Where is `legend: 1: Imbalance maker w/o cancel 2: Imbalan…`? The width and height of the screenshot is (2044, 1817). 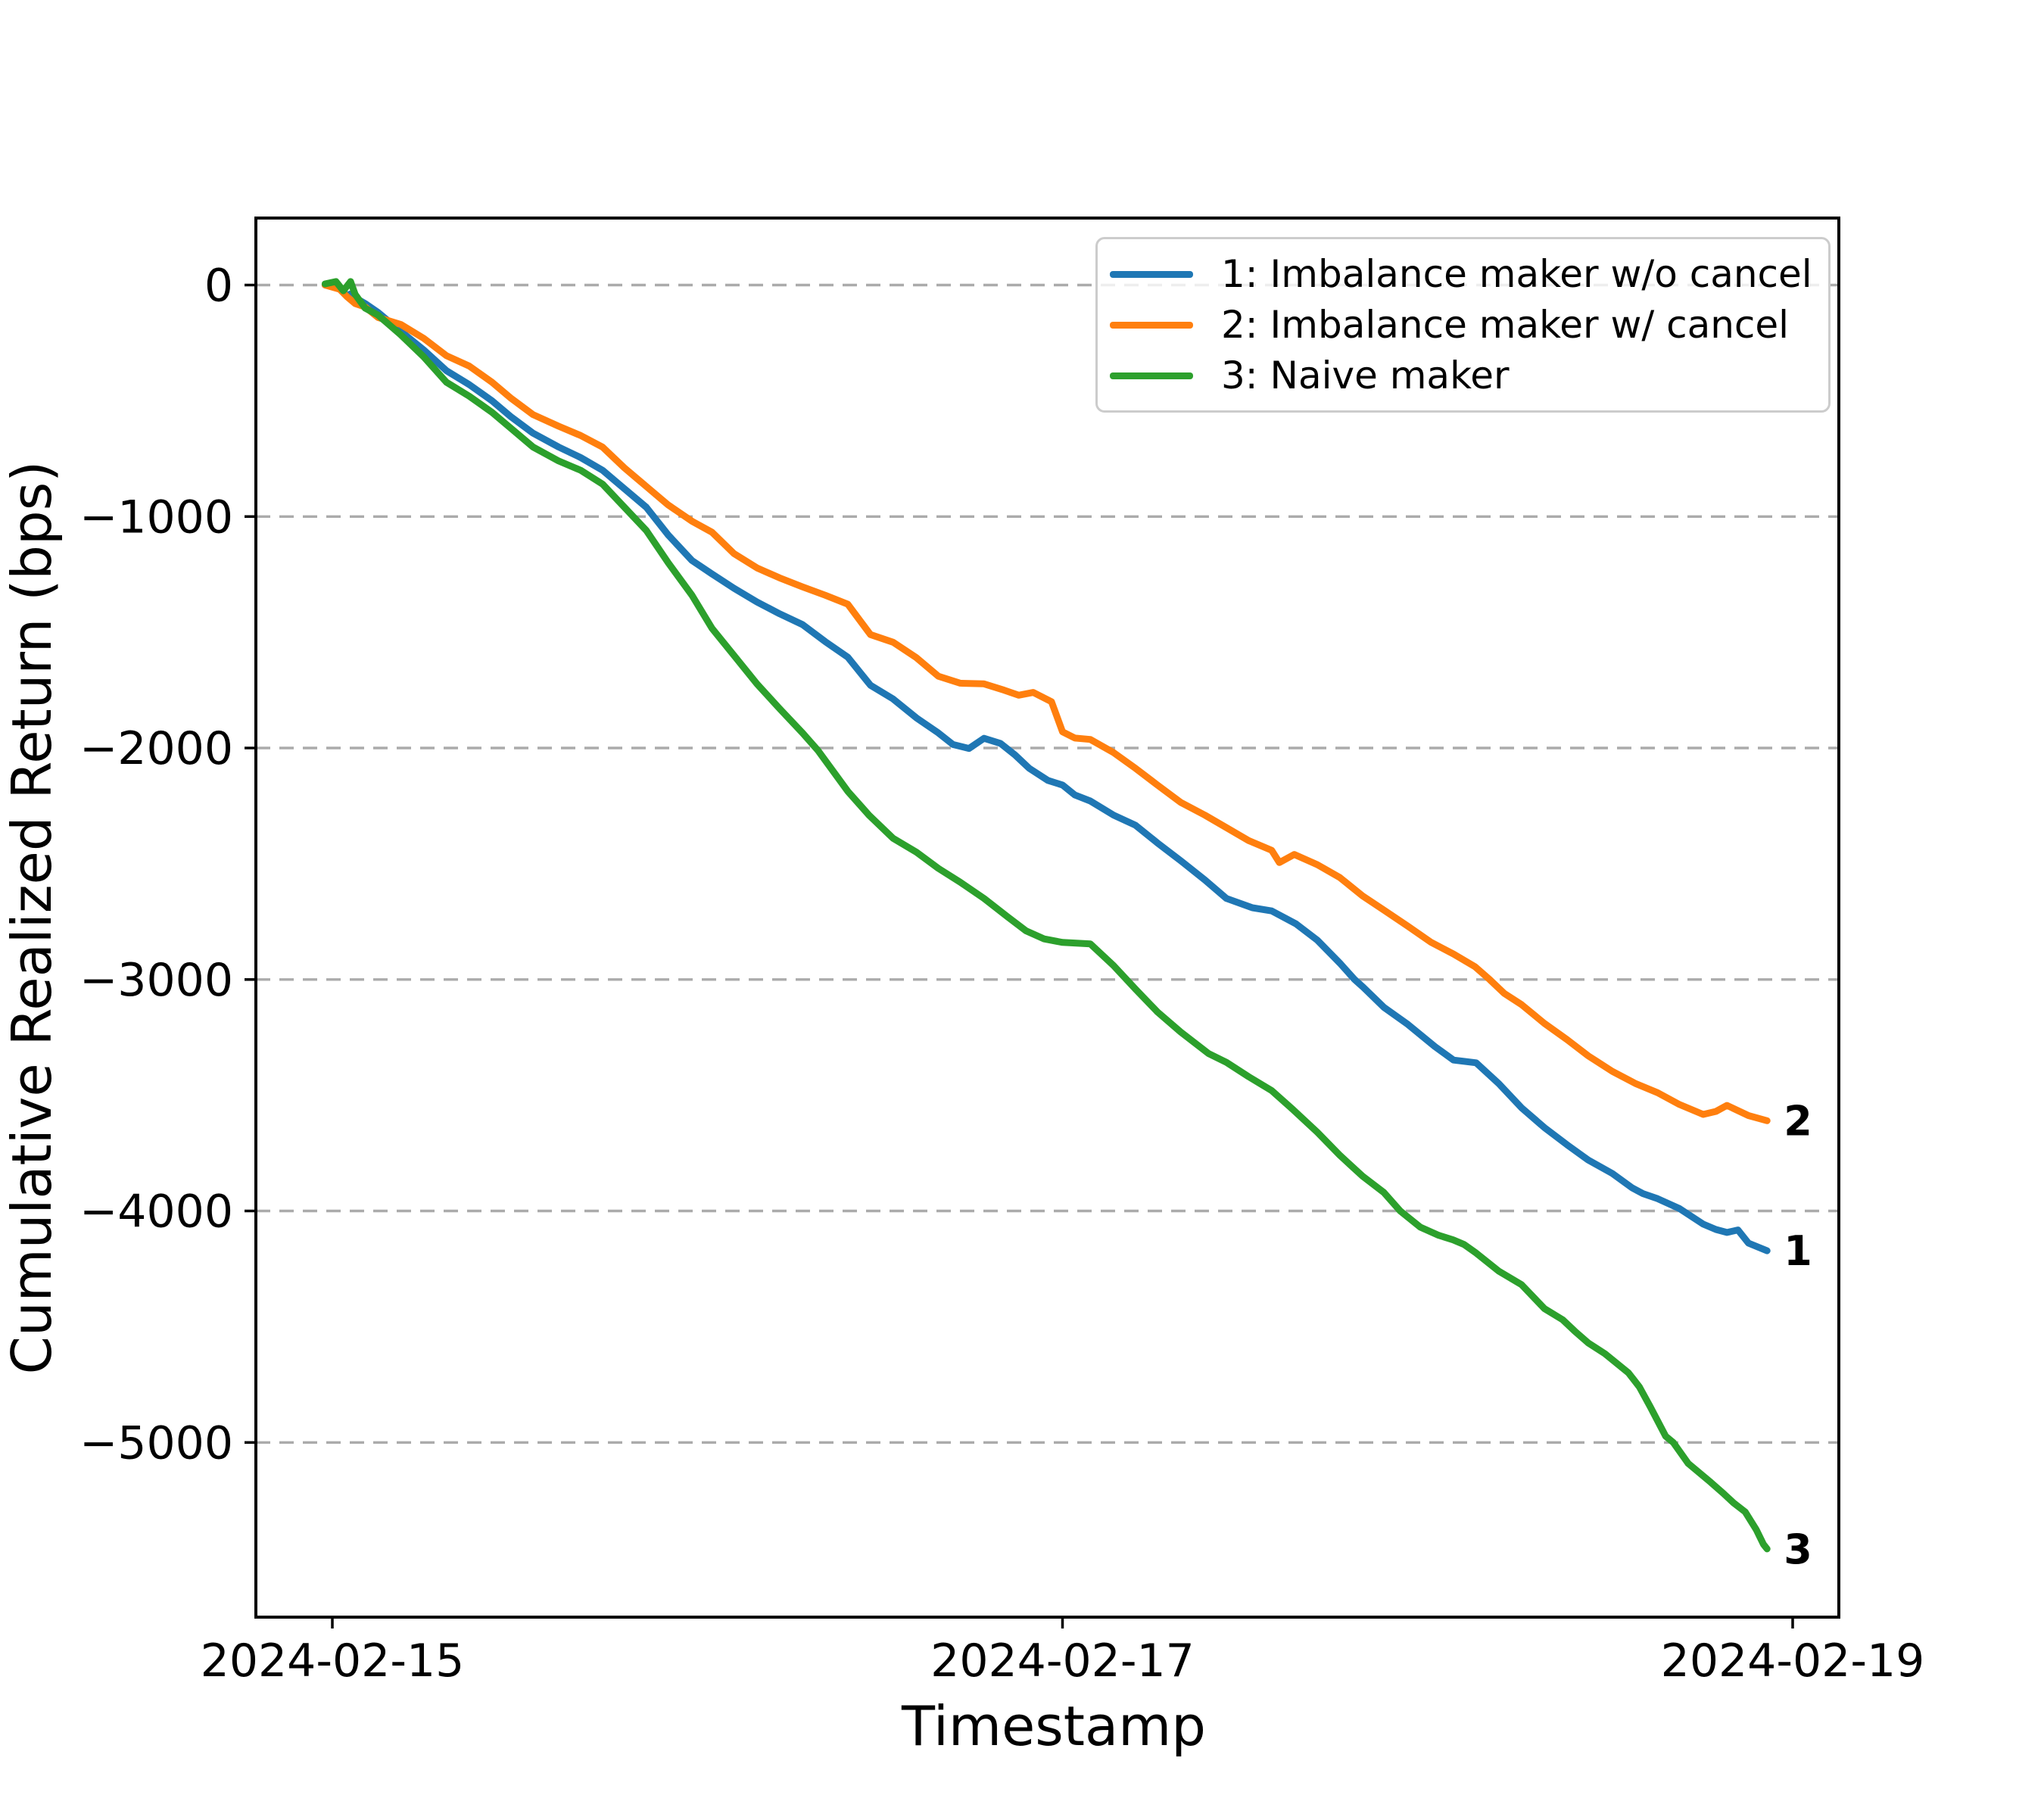
legend: 1: Imbalance maker w/o cancel 2: Imbalan… is located at coordinates (1463, 325).